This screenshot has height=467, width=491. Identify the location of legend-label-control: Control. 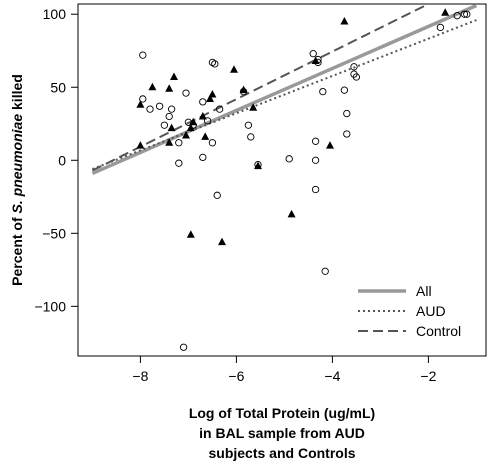
(438, 331).